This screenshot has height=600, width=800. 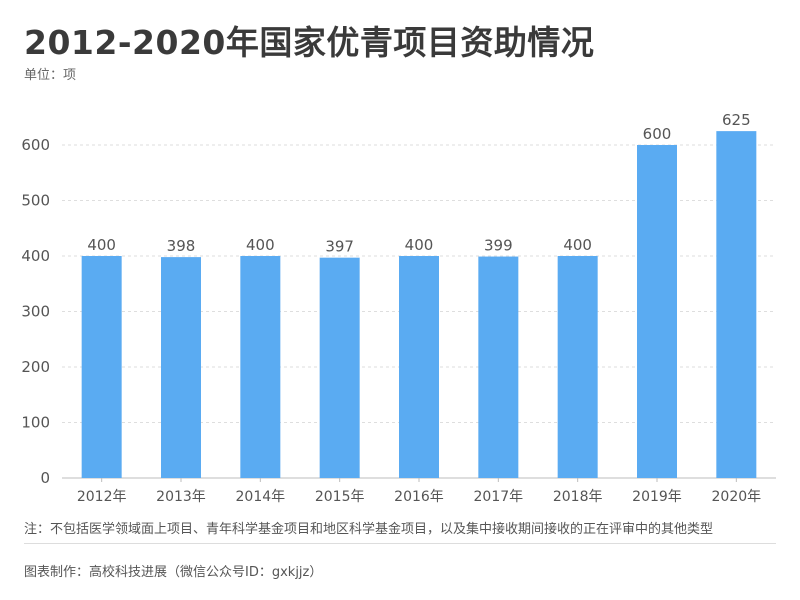 What do you see at coordinates (181, 497) in the screenshot?
I see `x-tick-label: 2013年` at bounding box center [181, 497].